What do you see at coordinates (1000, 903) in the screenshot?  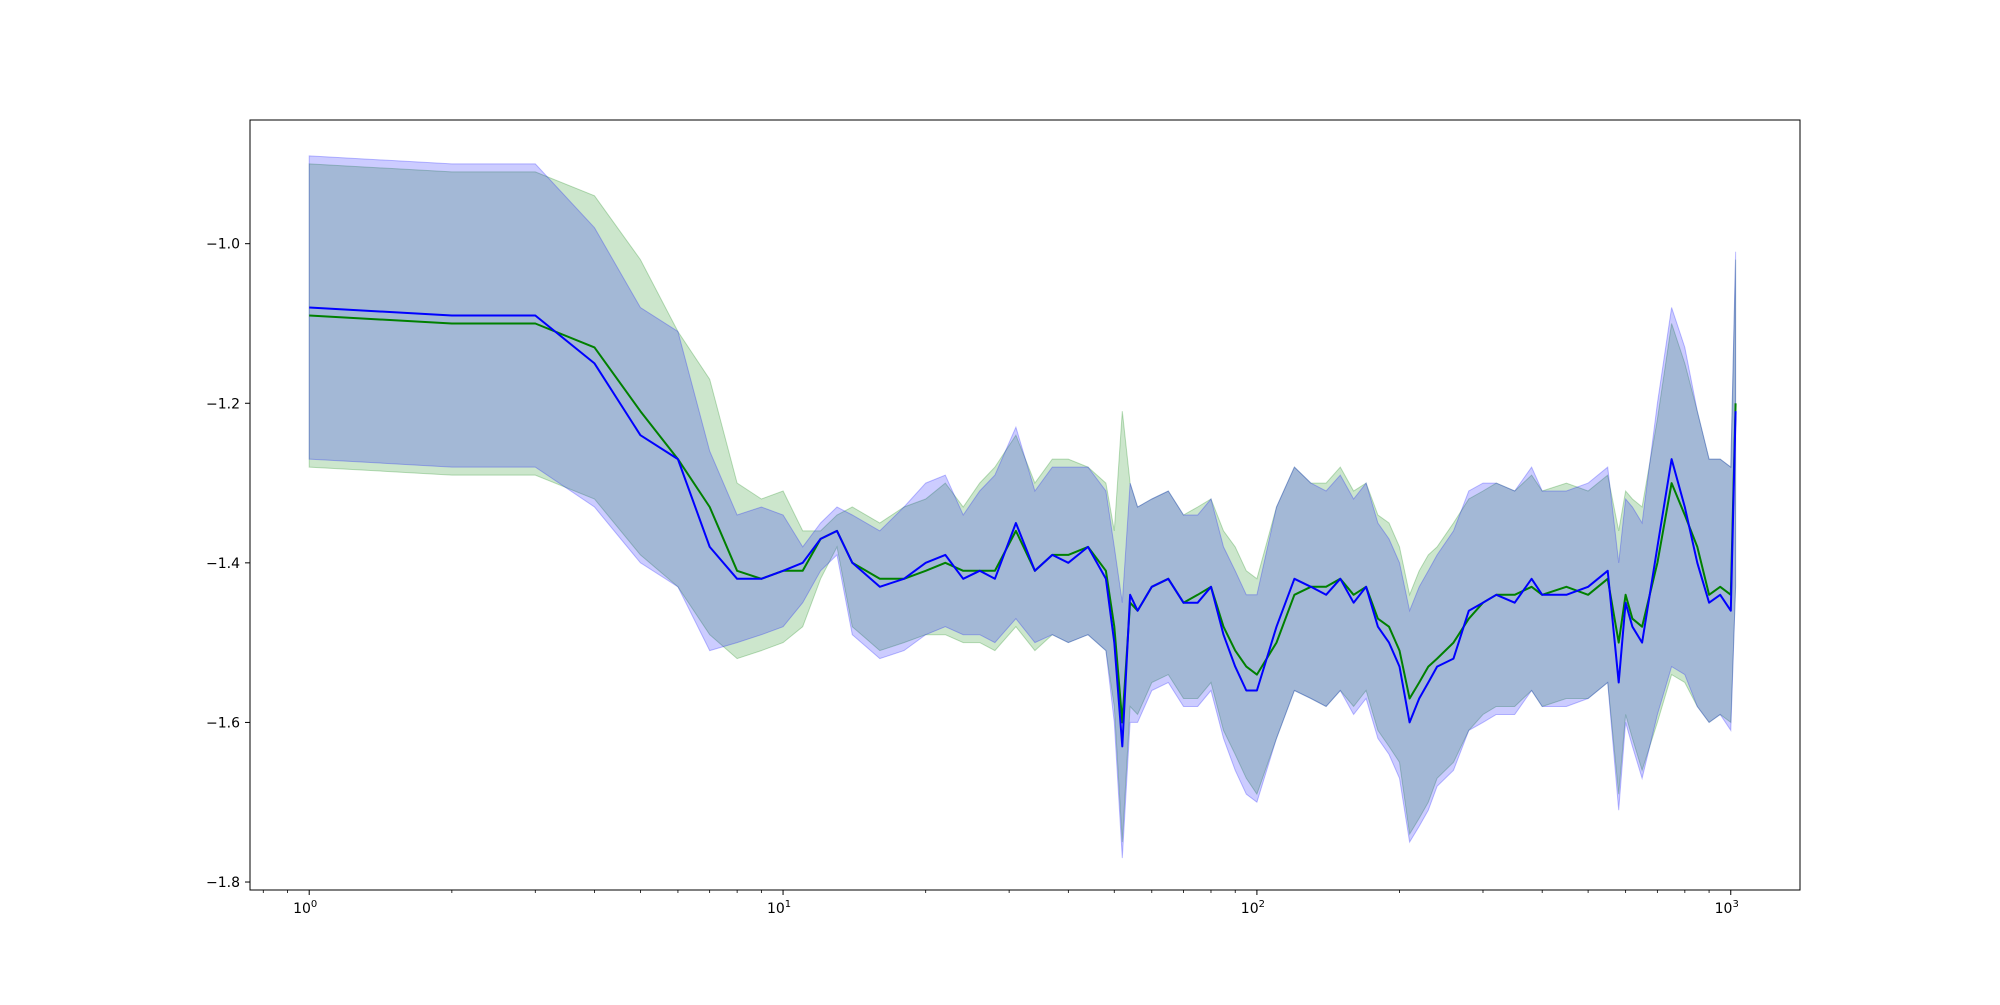 I see `x-axis: 100 101 102 103` at bounding box center [1000, 903].